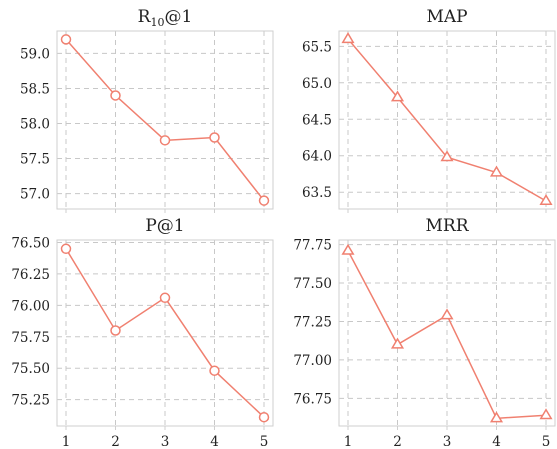 The image size is (557, 449). What do you see at coordinates (30, 306) in the screenshot?
I see `y-tick-label: 76.00` at bounding box center [30, 306].